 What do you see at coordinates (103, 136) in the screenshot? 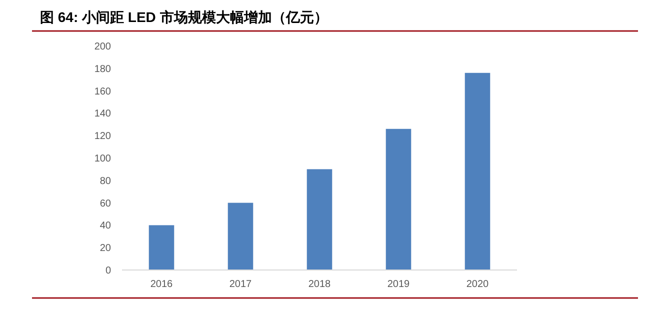
I see `y-tick-label: 120` at bounding box center [103, 136].